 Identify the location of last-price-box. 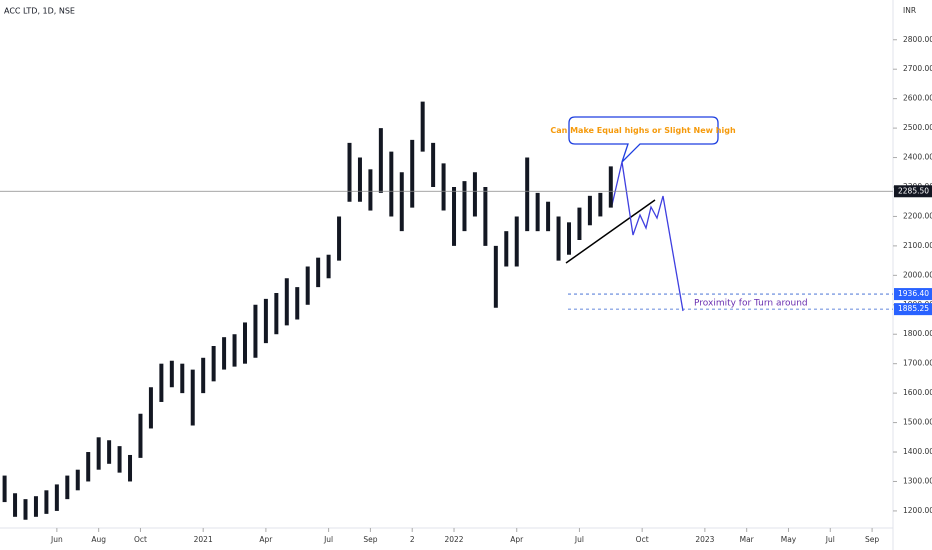
(913, 191).